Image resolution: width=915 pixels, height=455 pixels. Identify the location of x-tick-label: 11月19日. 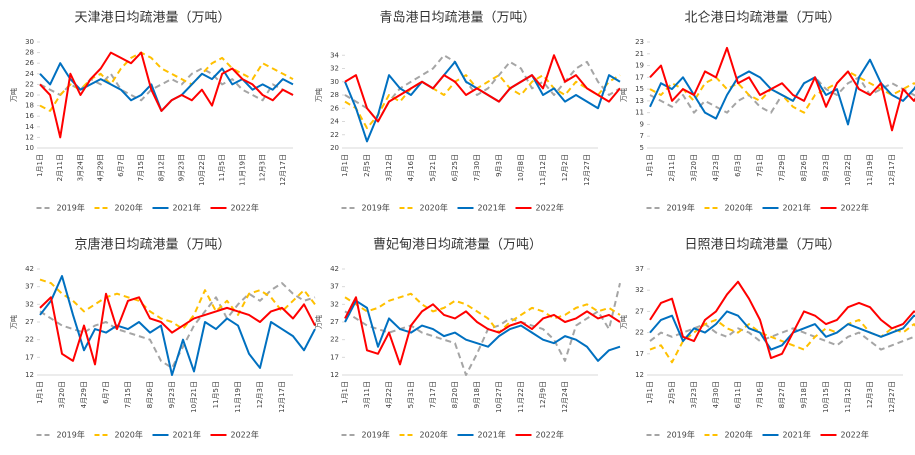
(870, 170).